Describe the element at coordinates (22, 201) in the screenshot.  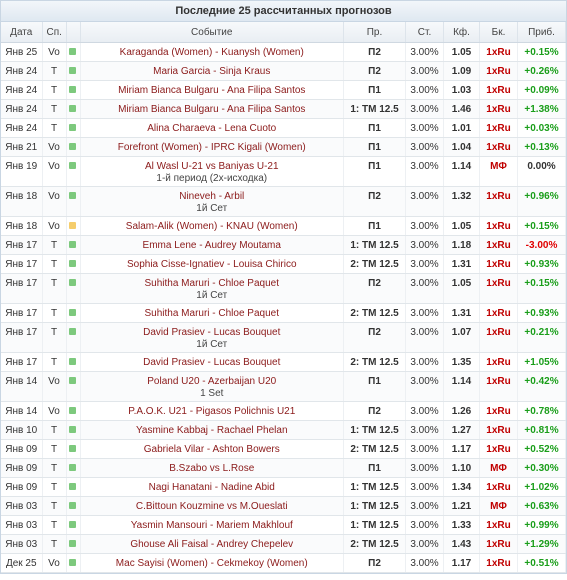
I see `row-date: Янв 18` at that location.